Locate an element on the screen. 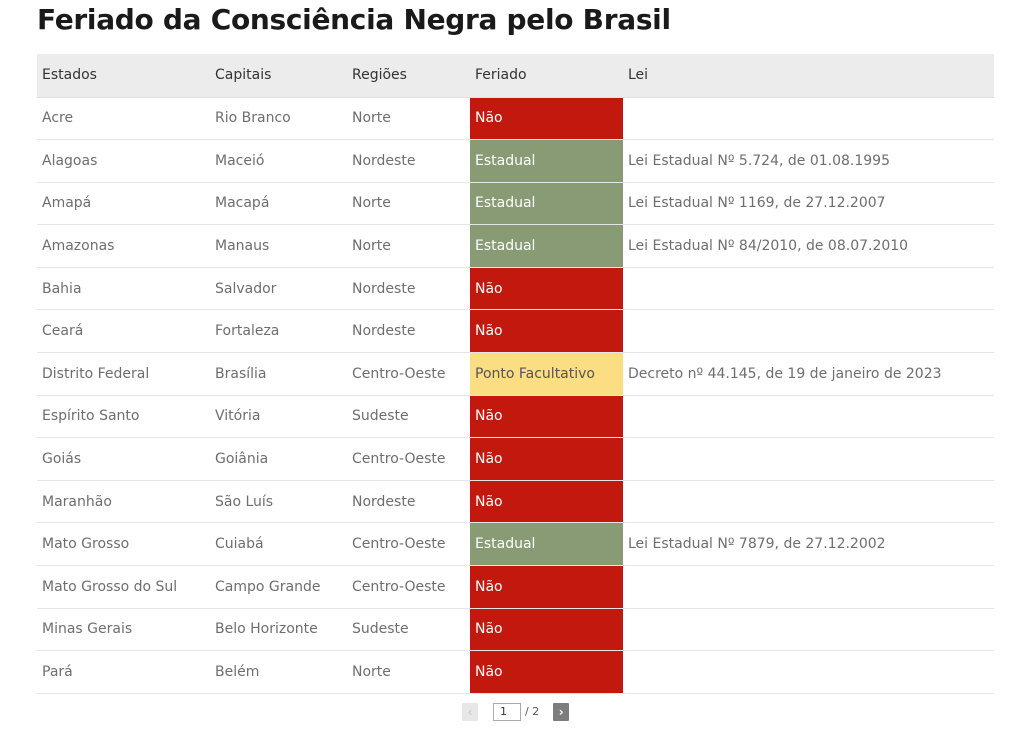 The image size is (1024, 729). cell-estado: Mato Grosso do Sul is located at coordinates (123, 587).